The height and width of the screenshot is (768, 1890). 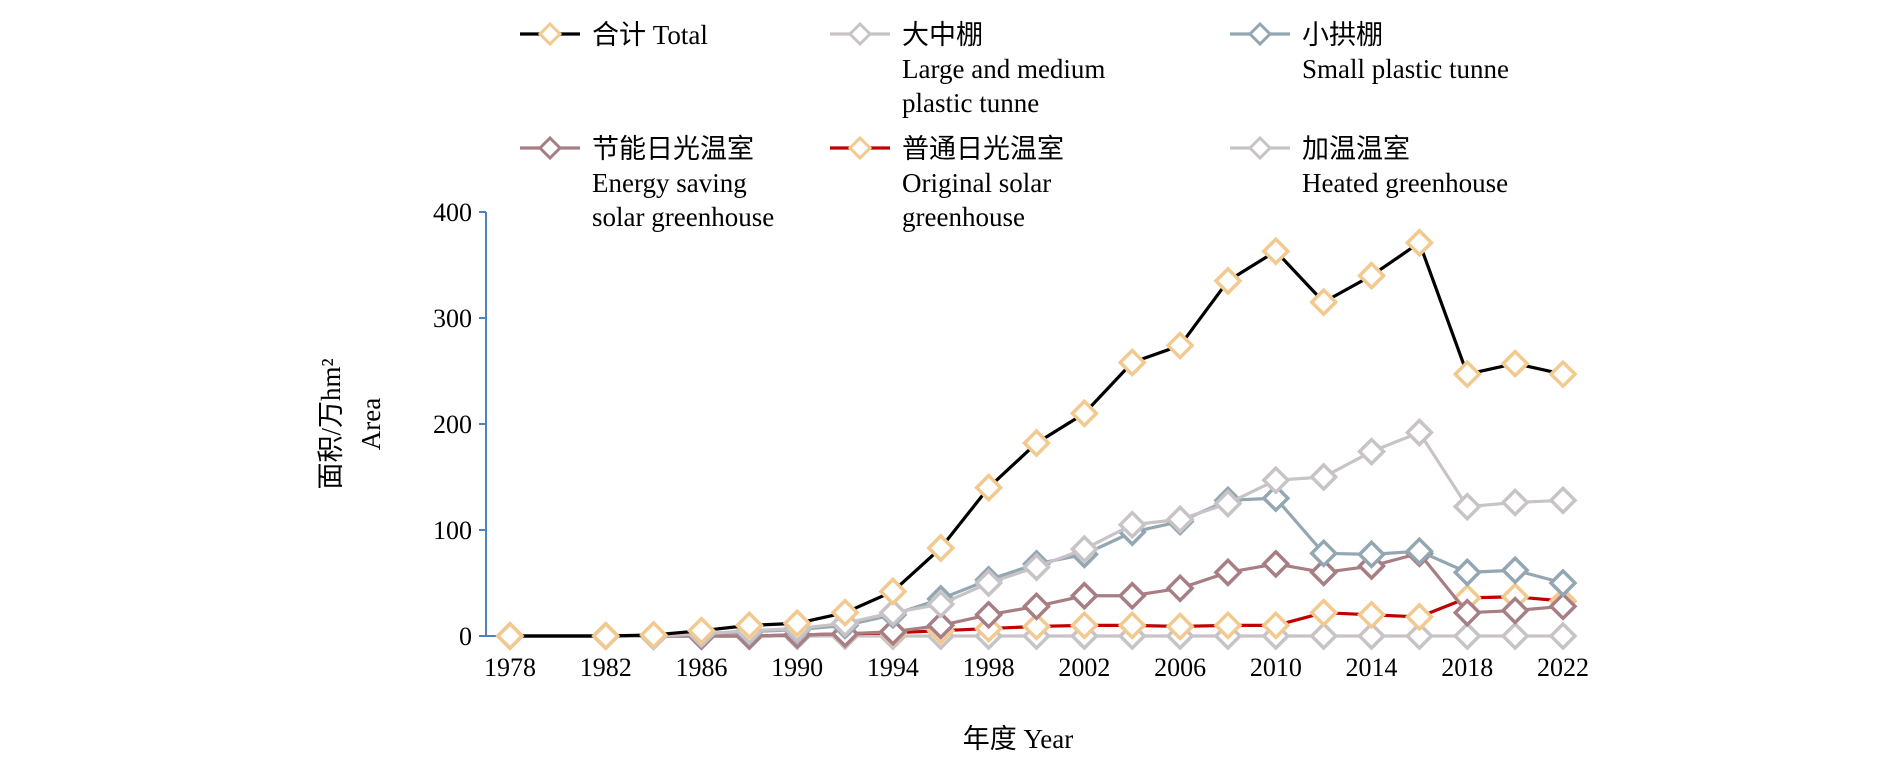 I want to click on y-tick-label: 100, so click(x=452, y=530).